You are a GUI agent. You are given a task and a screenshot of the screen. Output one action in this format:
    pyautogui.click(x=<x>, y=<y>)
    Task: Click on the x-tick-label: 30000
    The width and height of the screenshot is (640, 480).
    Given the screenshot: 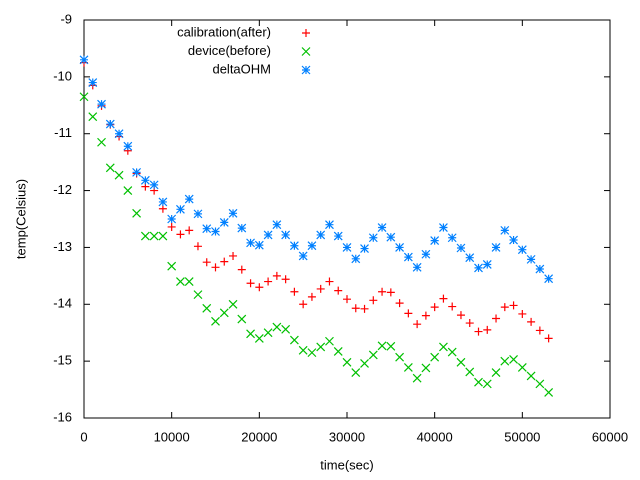 What is the action you would take?
    pyautogui.click(x=347, y=436)
    